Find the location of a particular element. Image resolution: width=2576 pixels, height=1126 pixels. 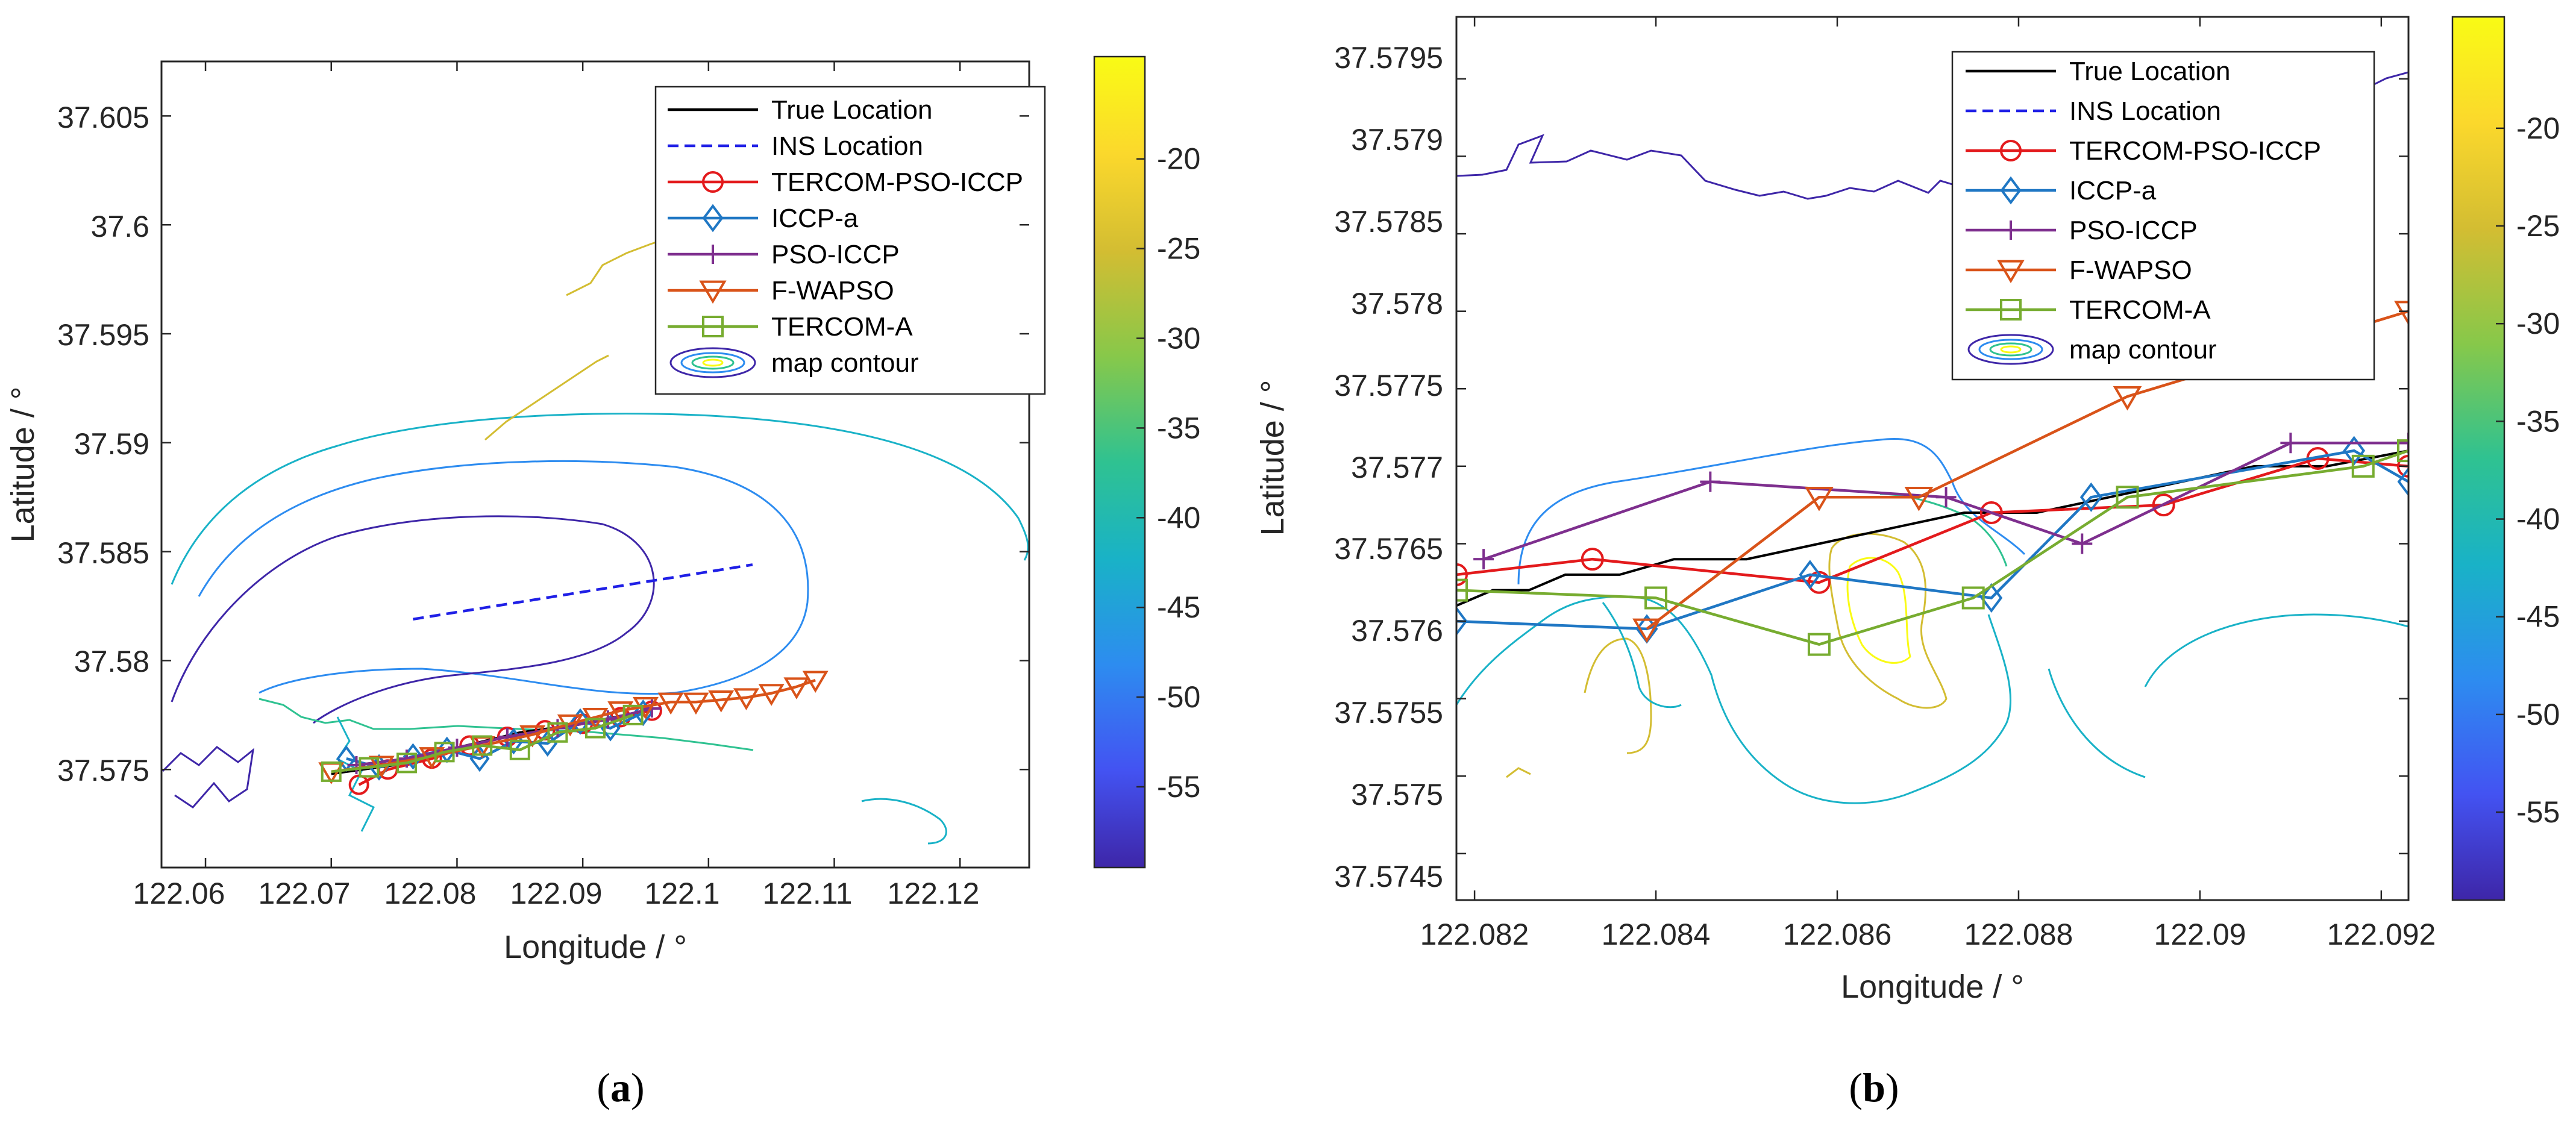

panel-b-legend-box is located at coordinates (2163, 216).